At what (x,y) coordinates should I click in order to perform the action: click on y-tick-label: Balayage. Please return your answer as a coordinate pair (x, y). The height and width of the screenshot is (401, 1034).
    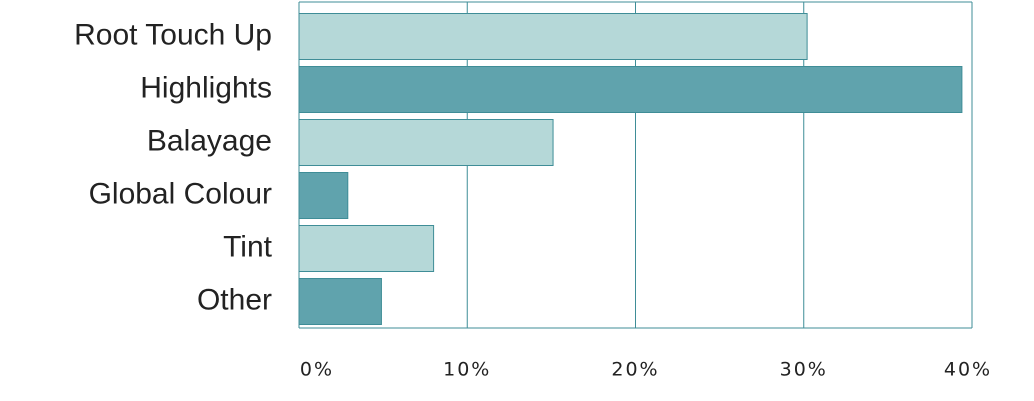
    Looking at the image, I should click on (209, 140).